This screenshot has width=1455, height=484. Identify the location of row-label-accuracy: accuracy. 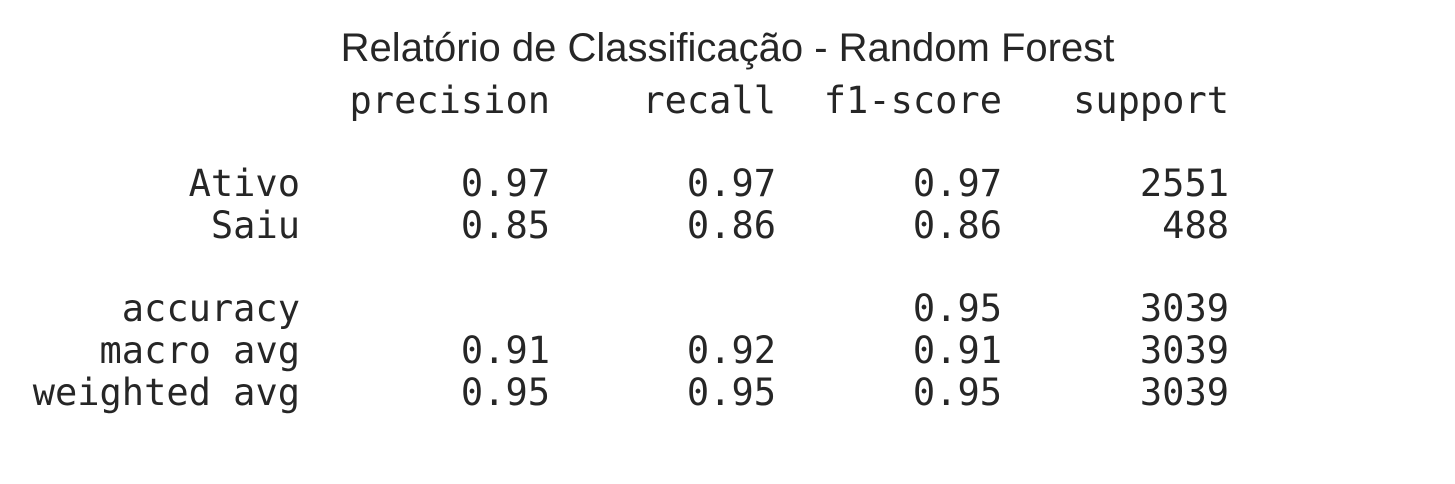
(210, 308).